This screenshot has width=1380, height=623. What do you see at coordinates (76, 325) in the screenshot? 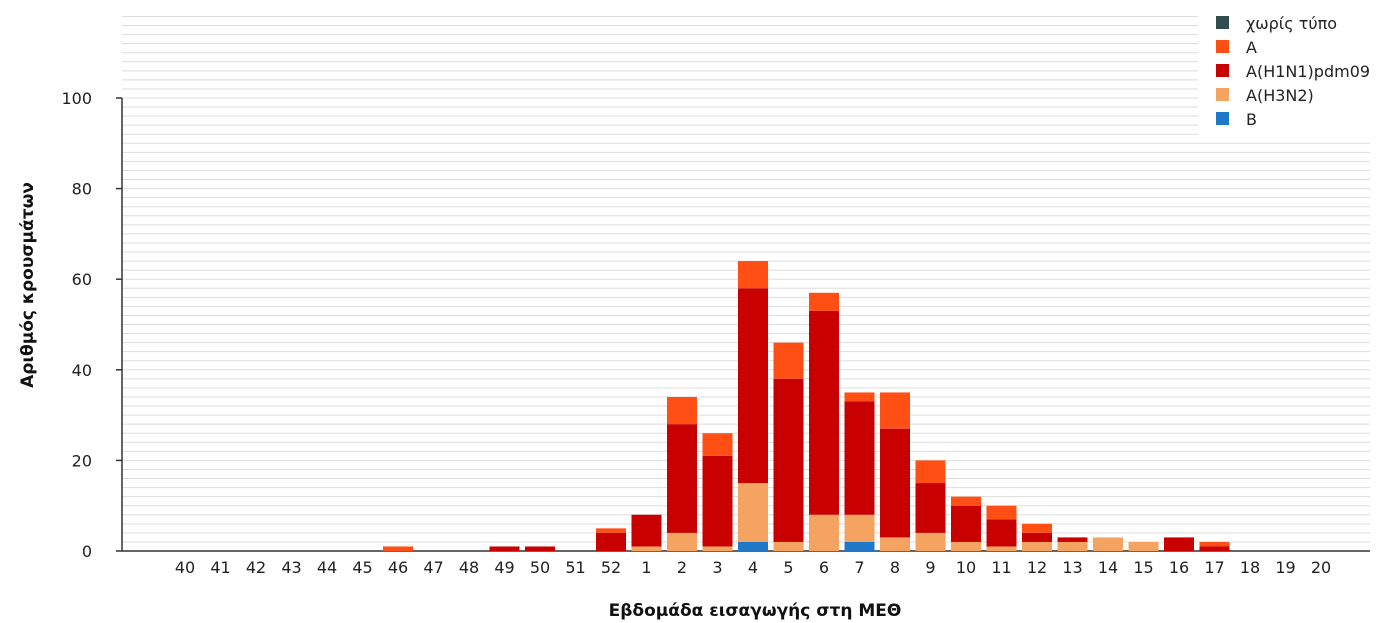
I see `y-tick-labels: 0 20 40 60 80 100` at bounding box center [76, 325].